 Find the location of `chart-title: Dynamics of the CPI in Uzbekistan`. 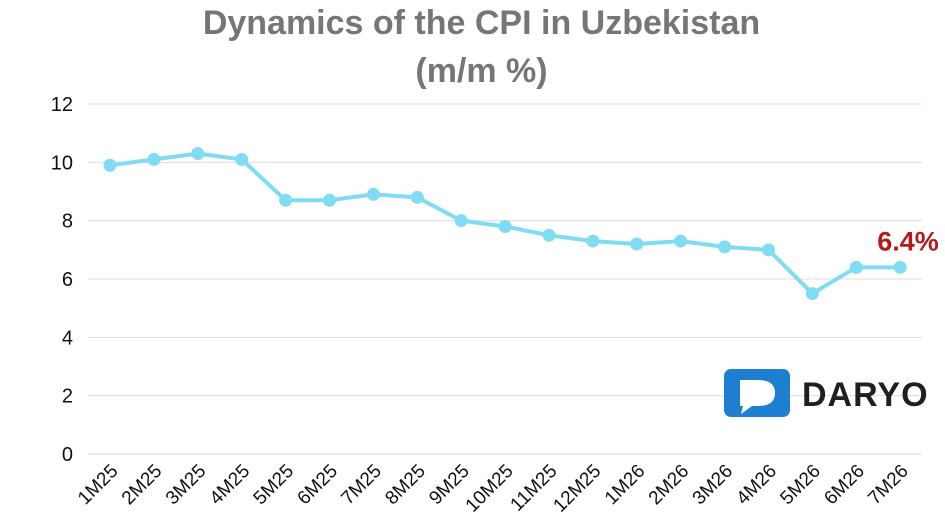

chart-title: Dynamics of the CPI in Uzbekistan is located at coordinates (481, 23).